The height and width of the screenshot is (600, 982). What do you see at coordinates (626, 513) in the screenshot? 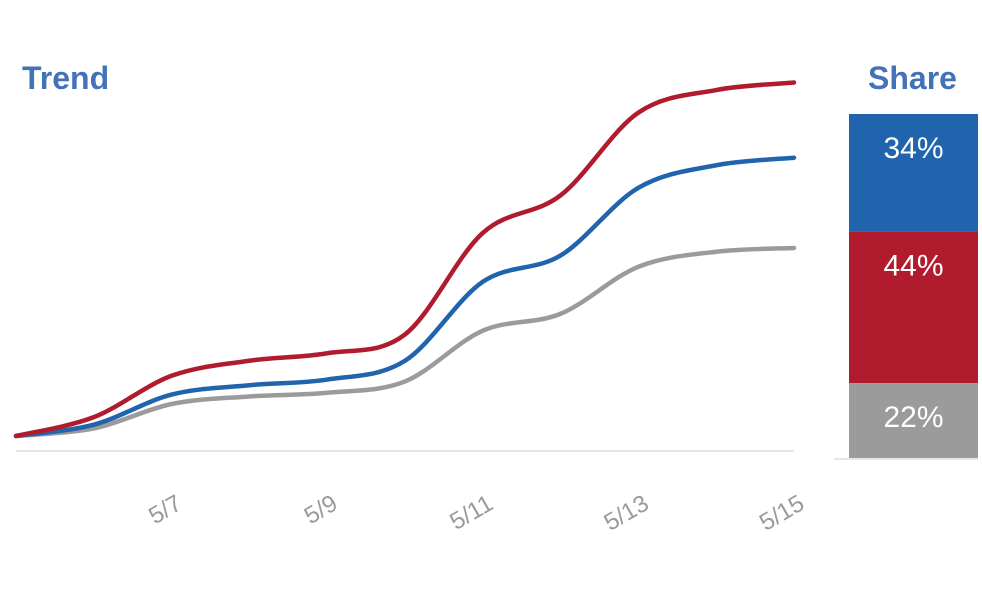
I see `x-tick-label: 5/13` at bounding box center [626, 513].